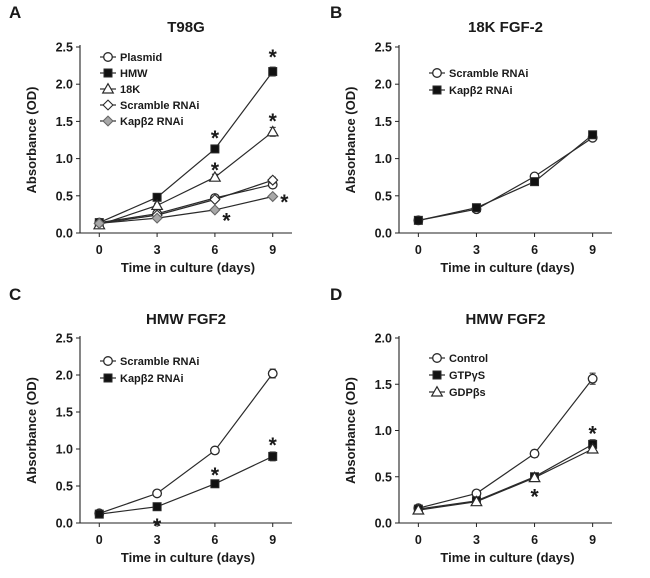 The image size is (650, 578). Describe the element at coordinates (141, 58) in the screenshot. I see `legend-label: Plasmid` at that location.